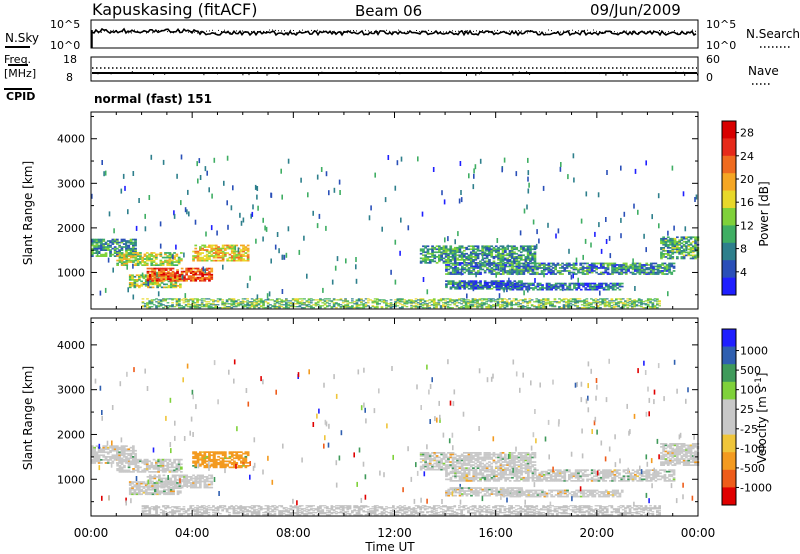  I want to click on freq-label-line1: Freq., so click(17, 59).